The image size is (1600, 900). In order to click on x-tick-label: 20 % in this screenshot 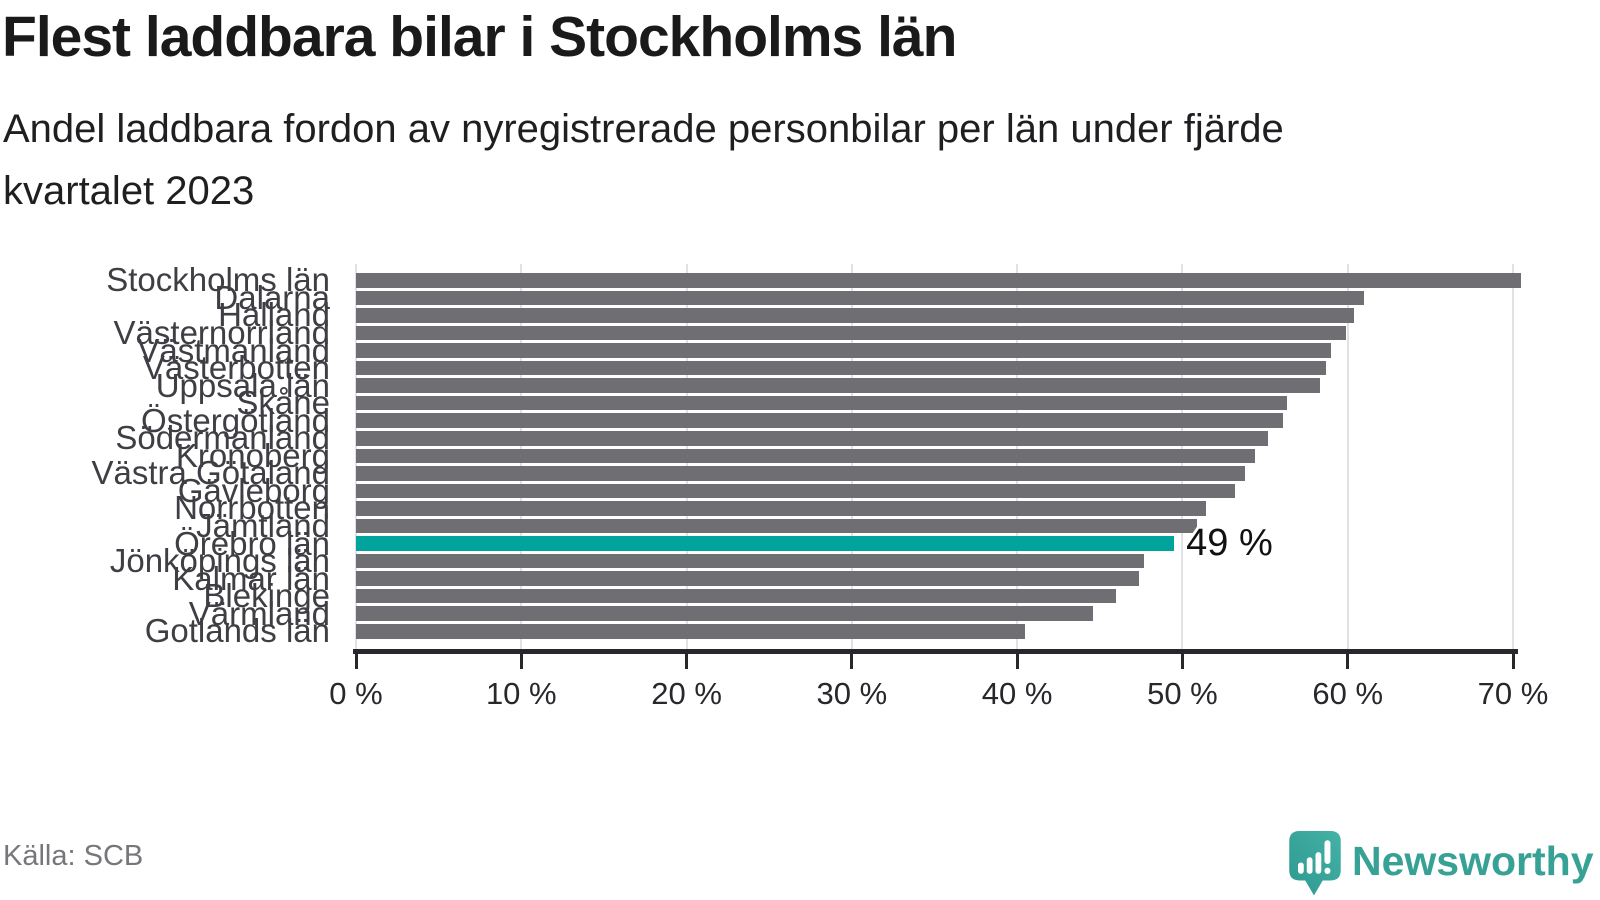, I will do `click(686, 693)`.